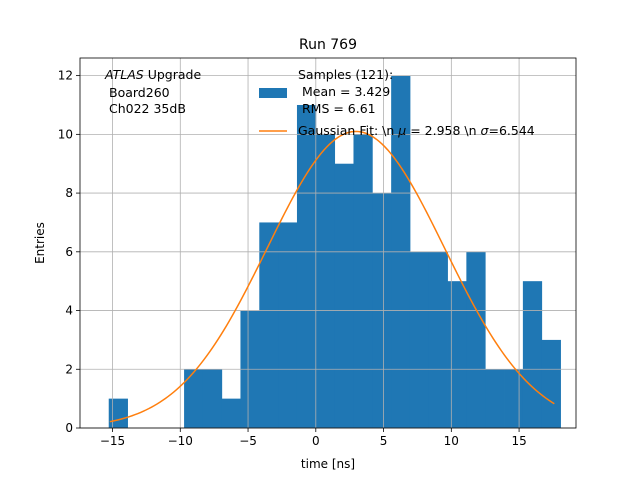  I want to click on atlas-annotation: ATLAS Upgrade Board260 Ch022 35dB, so click(152, 91).